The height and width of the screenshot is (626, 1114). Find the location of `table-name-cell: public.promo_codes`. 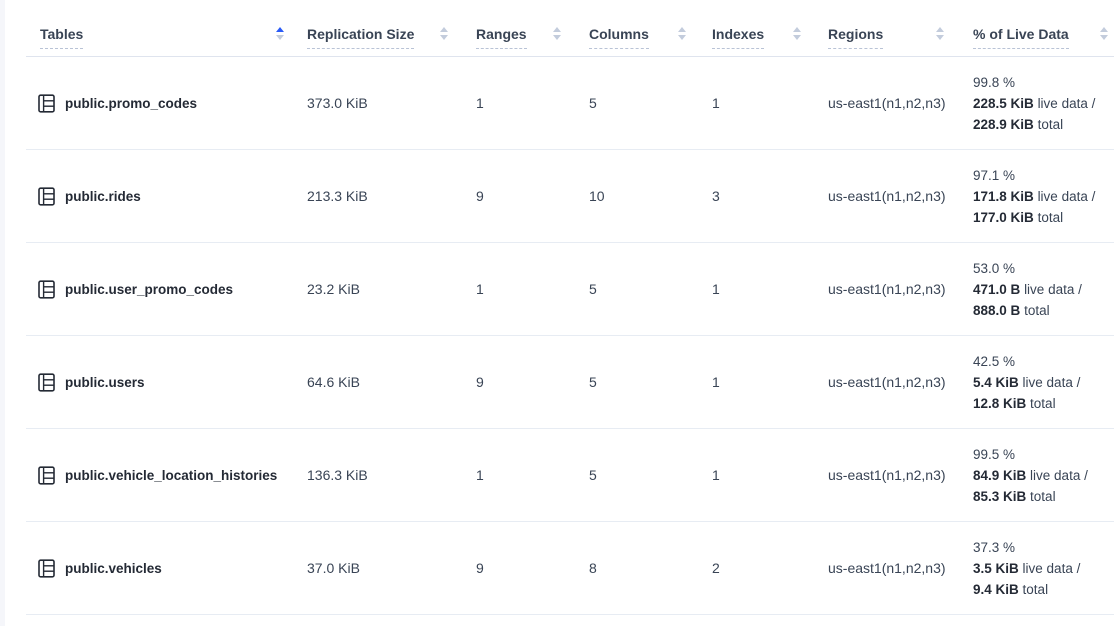

table-name-cell: public.promo_codes is located at coordinates (162, 103).